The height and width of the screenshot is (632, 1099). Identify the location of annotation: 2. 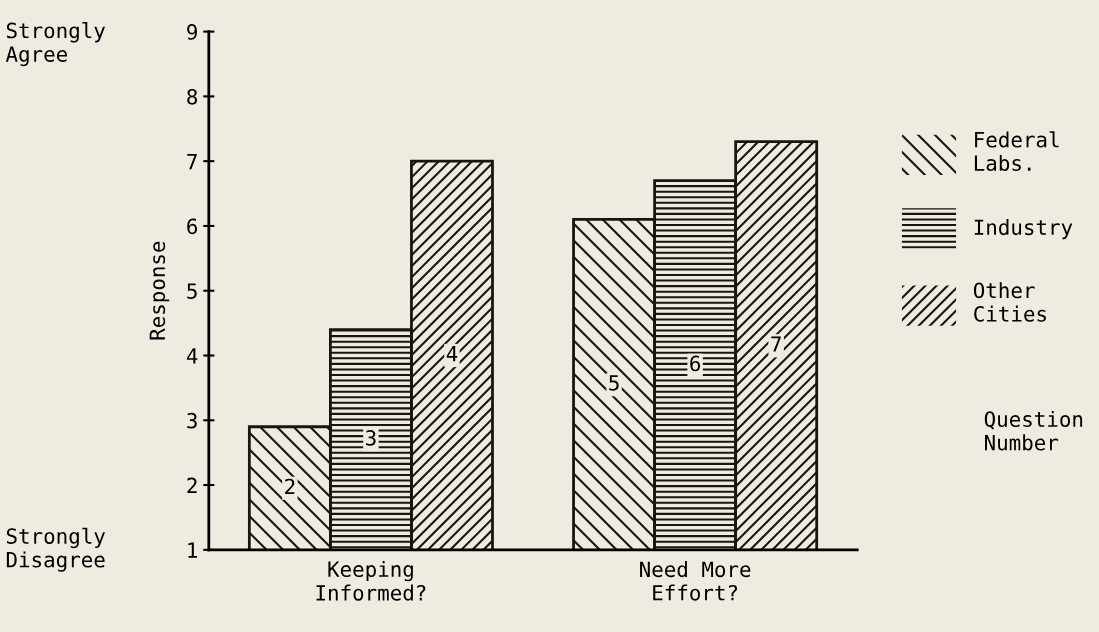
(290, 486).